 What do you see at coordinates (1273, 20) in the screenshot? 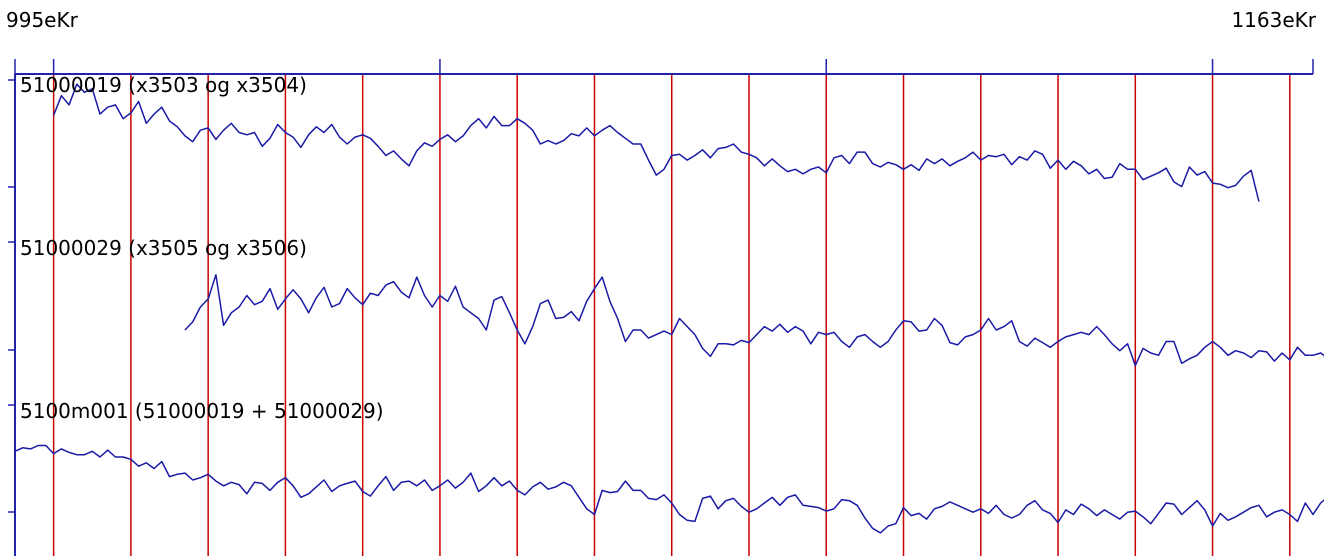
I see `x-end-label: 1163eKr` at bounding box center [1273, 20].